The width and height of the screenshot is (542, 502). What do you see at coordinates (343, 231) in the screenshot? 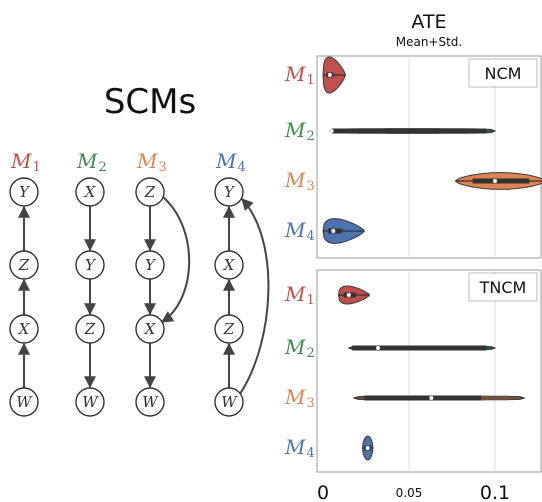
I see `violin-ncm-m4` at bounding box center [343, 231].